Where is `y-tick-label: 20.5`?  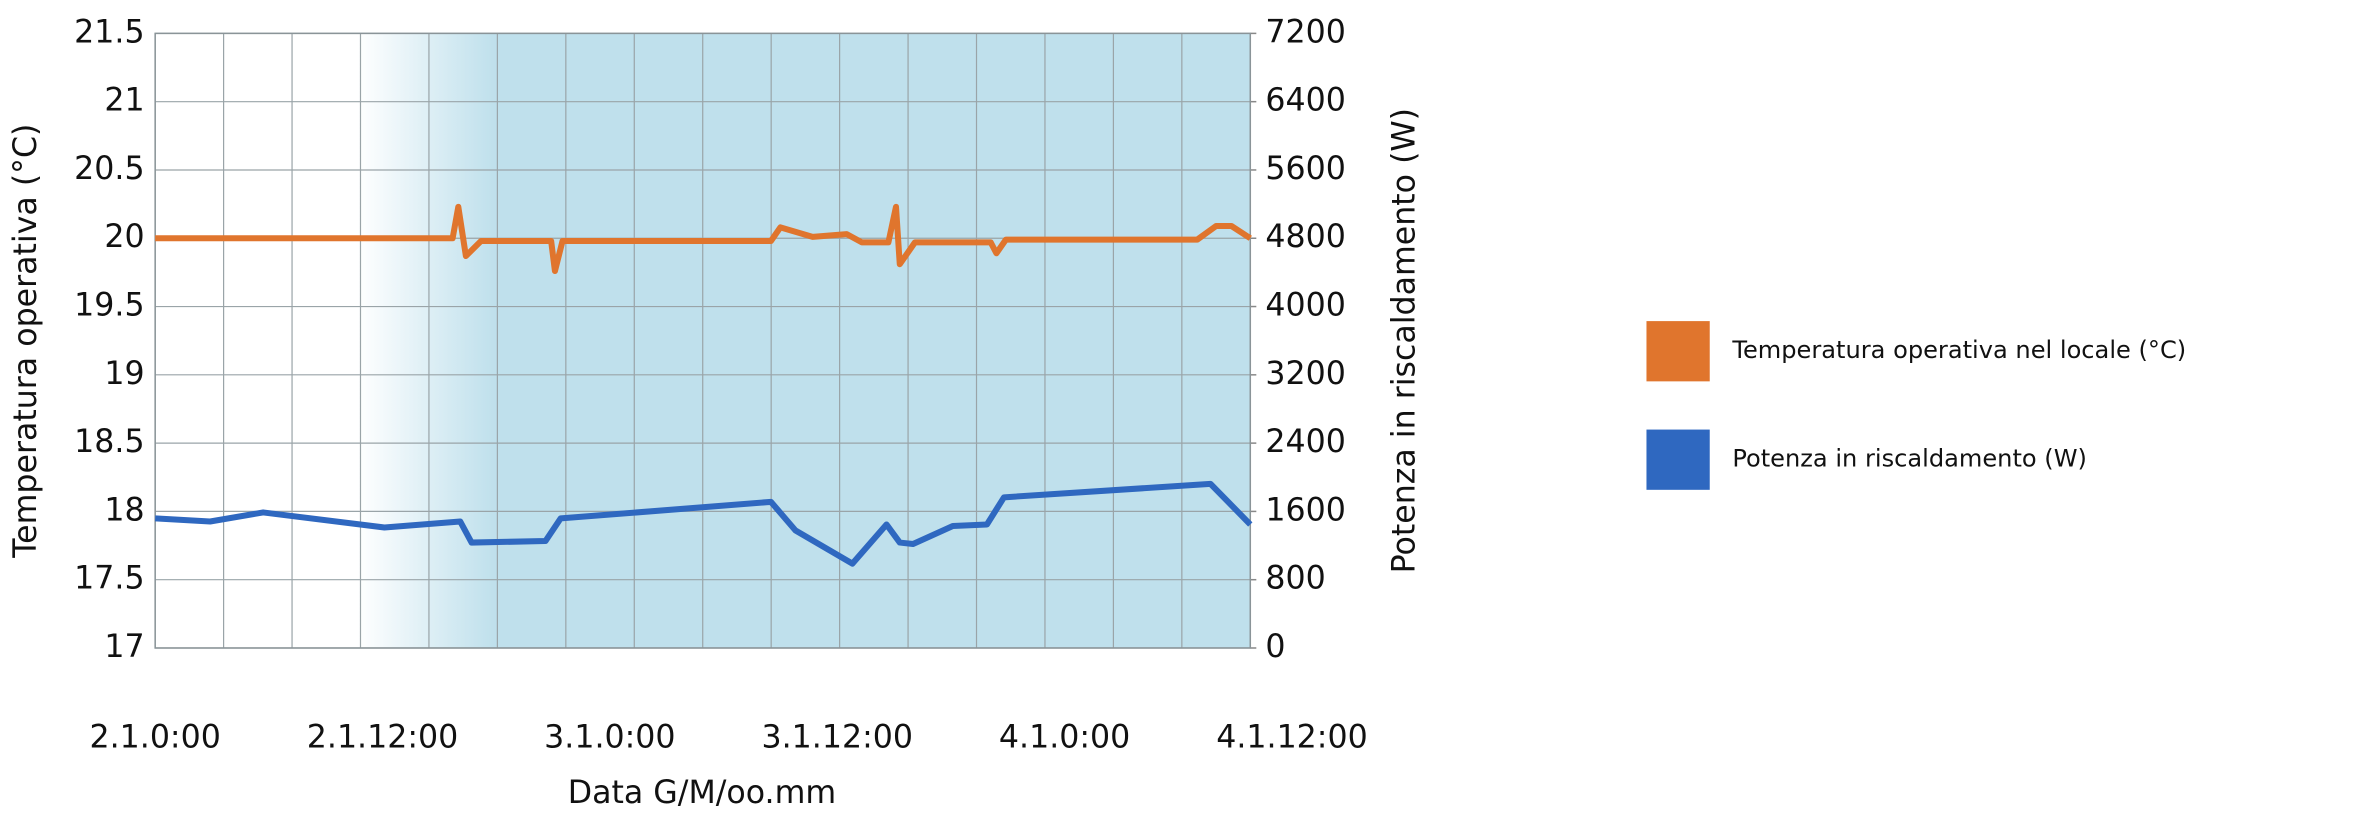
y-tick-label: 20.5 is located at coordinates (109, 169).